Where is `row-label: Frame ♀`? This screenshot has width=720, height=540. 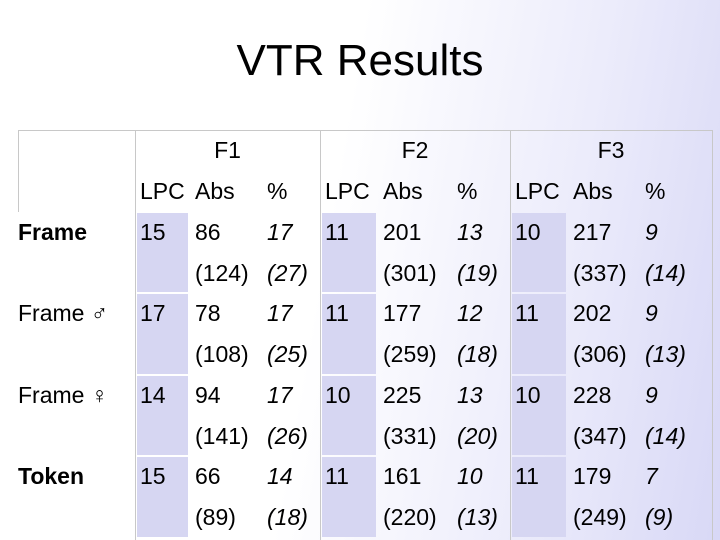
row-label: Frame ♀ is located at coordinates (63, 394).